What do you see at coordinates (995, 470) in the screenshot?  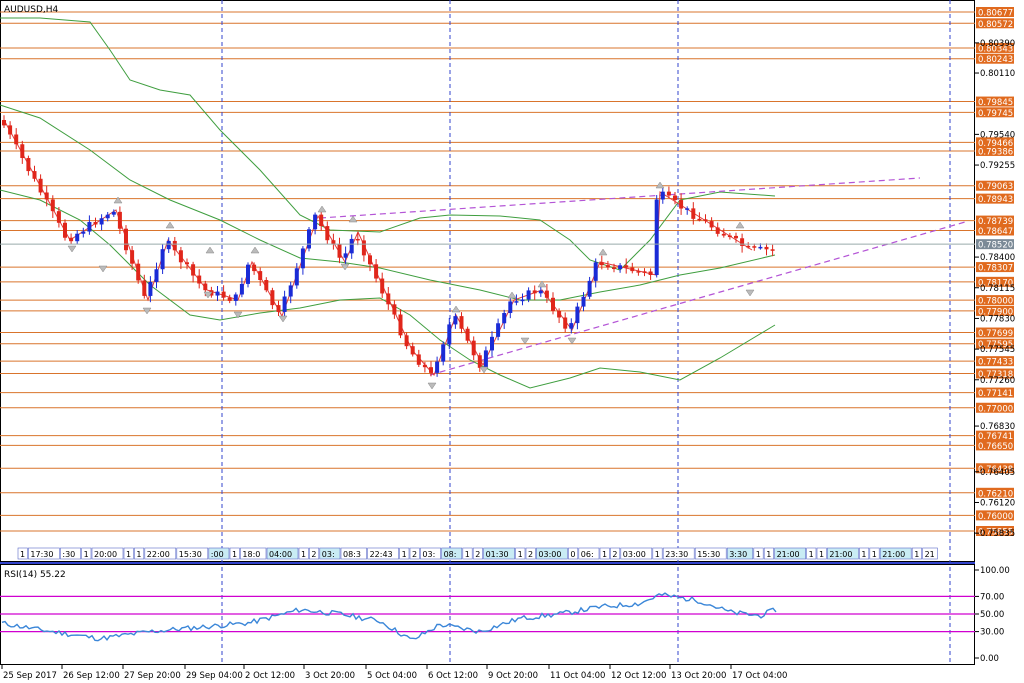 I see `level-label: 0.76438` at bounding box center [995, 470].